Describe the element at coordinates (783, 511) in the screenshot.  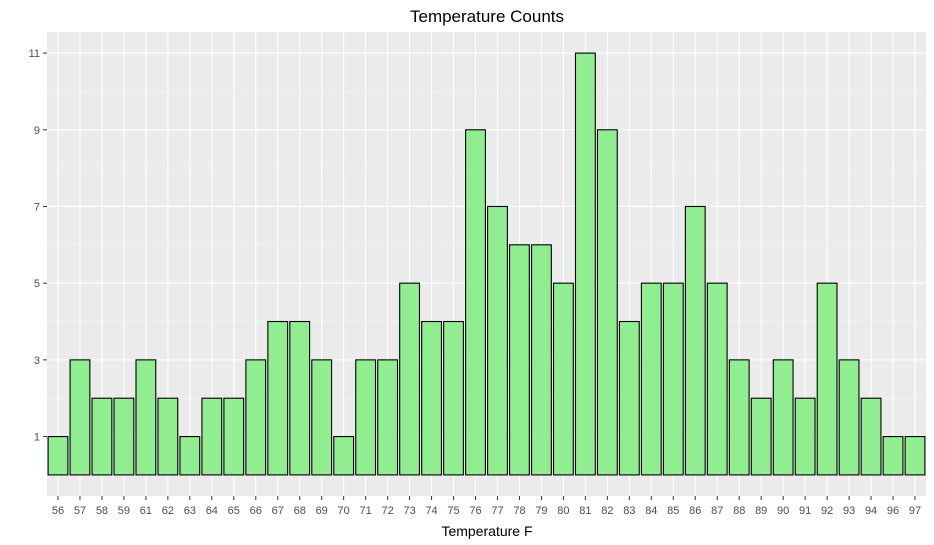
I see `x-tick-label: 90` at that location.